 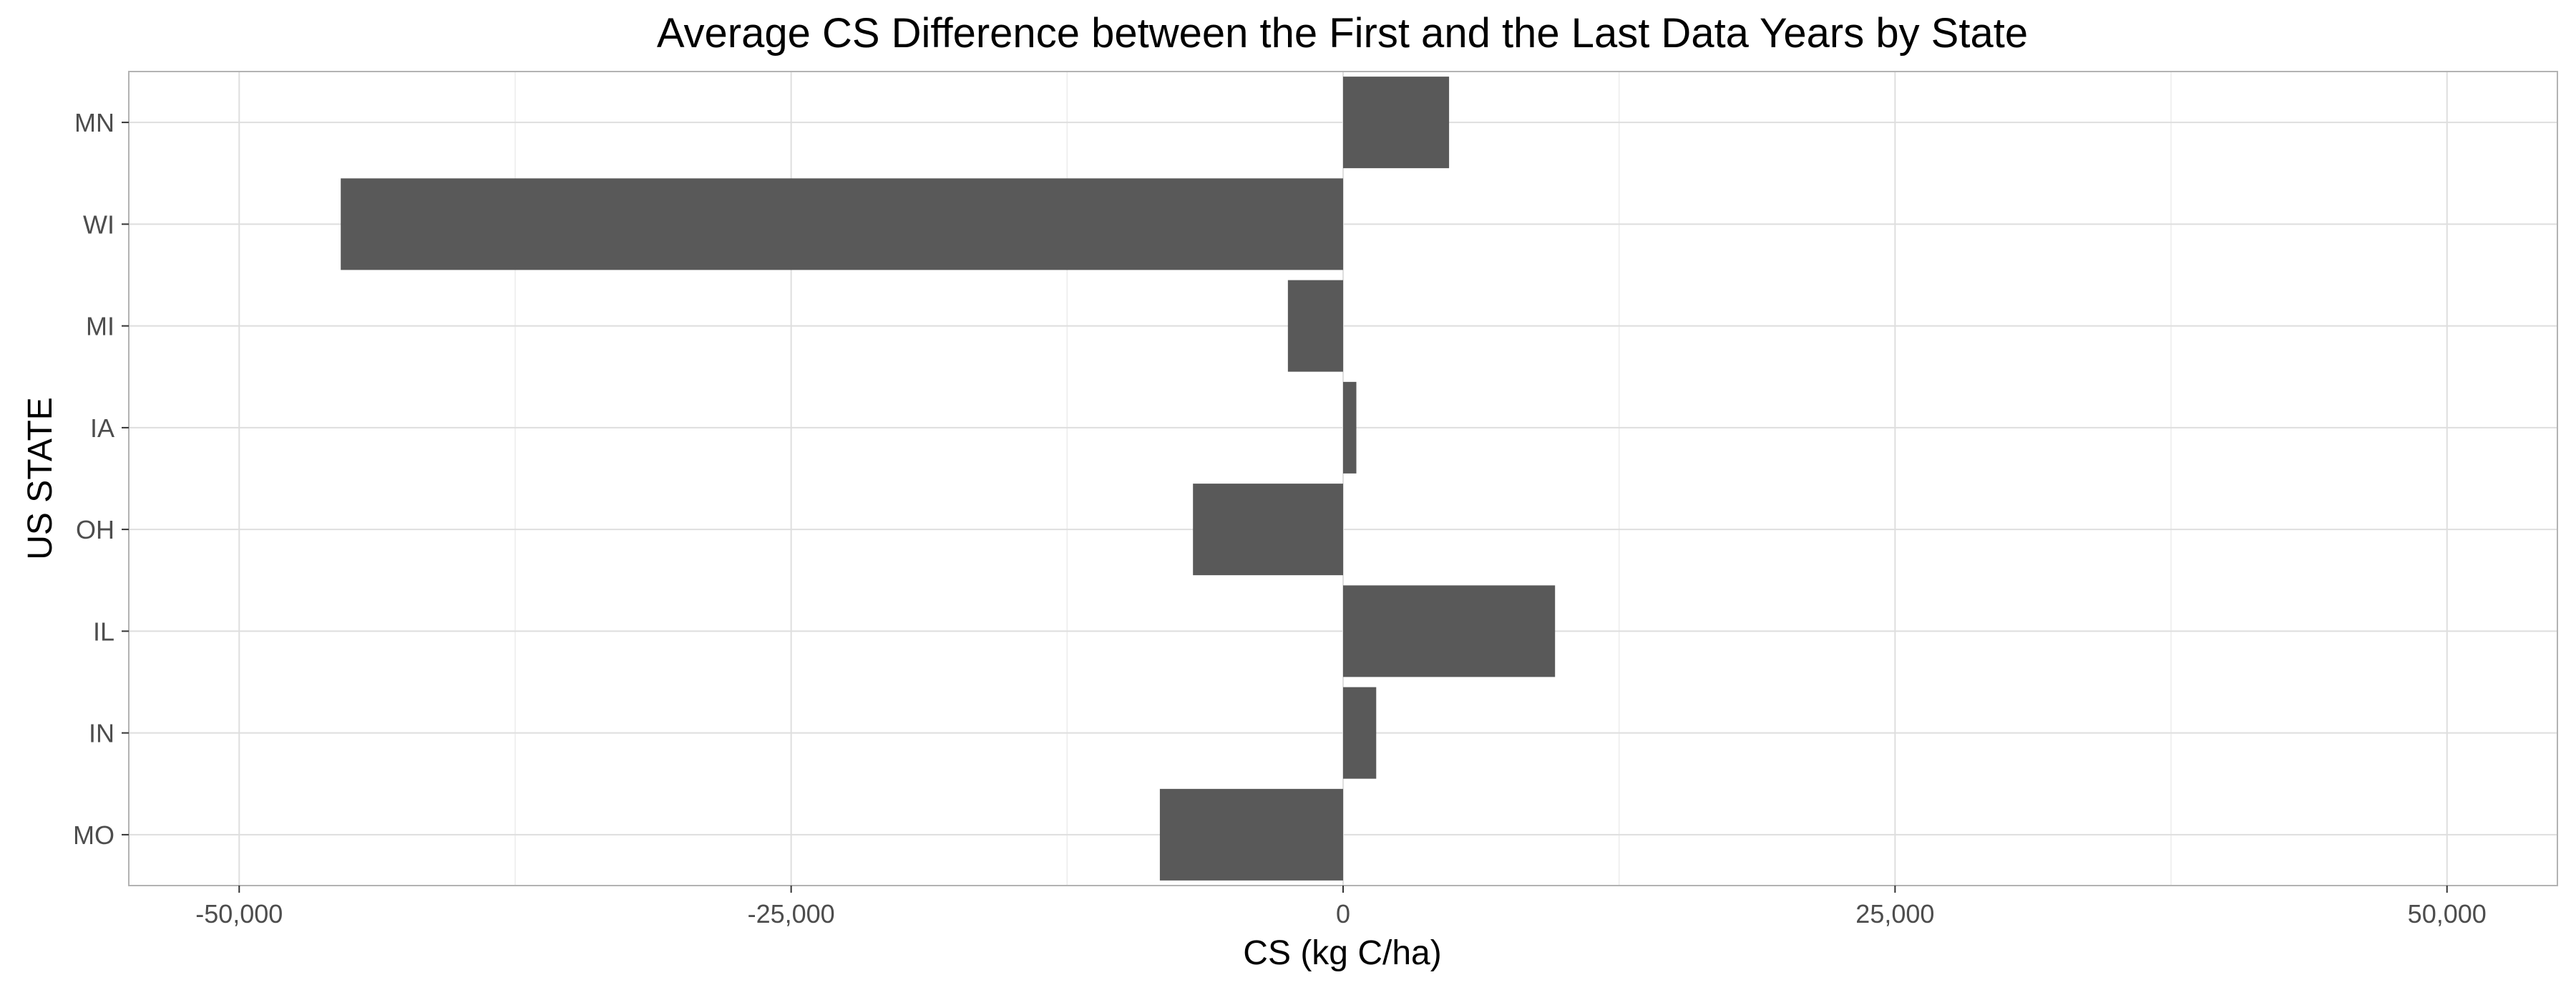 I want to click on bar-mo, so click(x=1251, y=834).